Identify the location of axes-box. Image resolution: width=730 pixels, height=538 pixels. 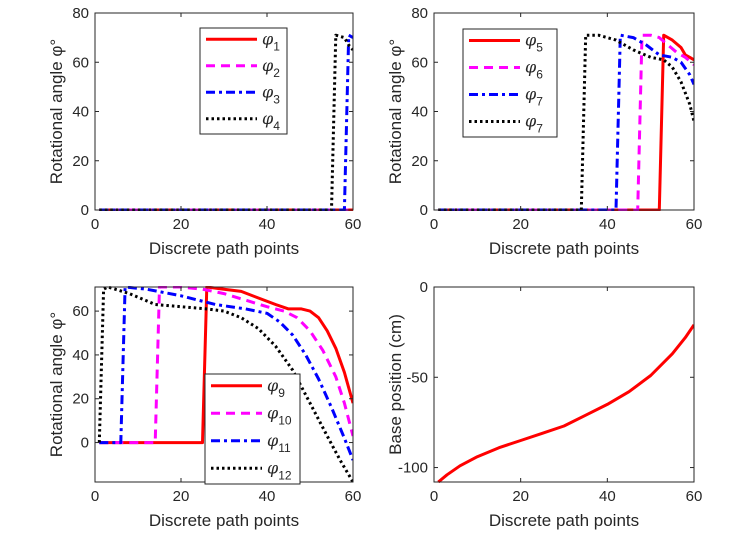
(564, 384).